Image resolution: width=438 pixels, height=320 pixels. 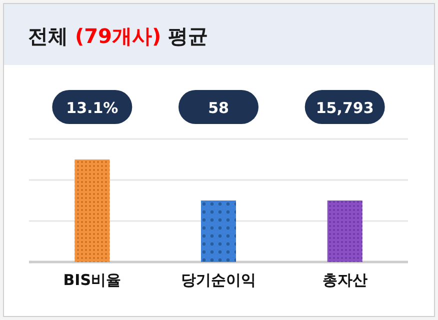 I want to click on chart-title: 전체 (79개사) 평균, so click(x=118, y=36).